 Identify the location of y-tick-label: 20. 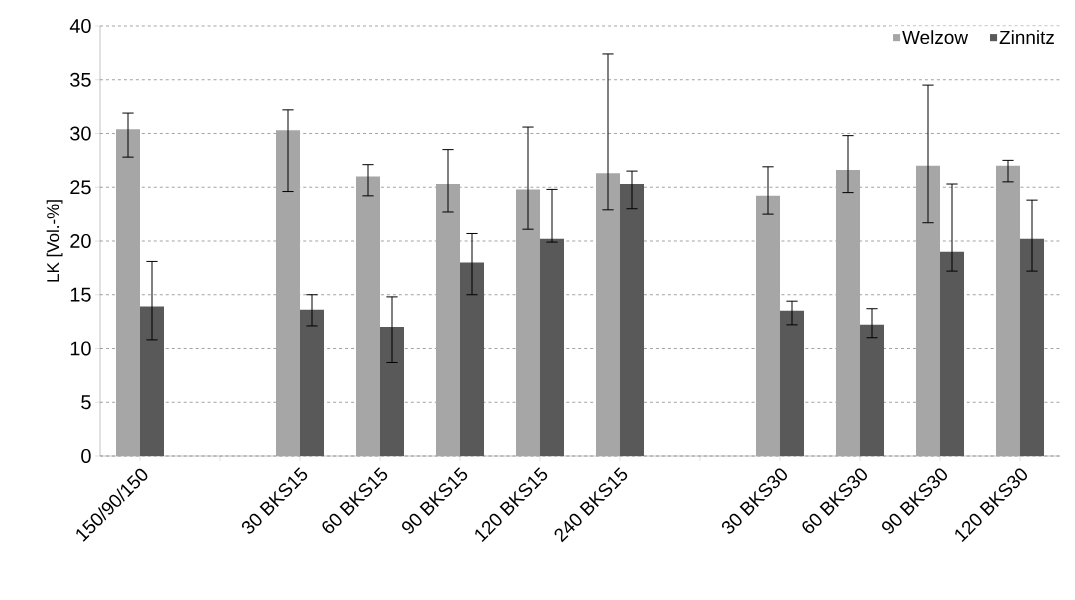
(80, 241).